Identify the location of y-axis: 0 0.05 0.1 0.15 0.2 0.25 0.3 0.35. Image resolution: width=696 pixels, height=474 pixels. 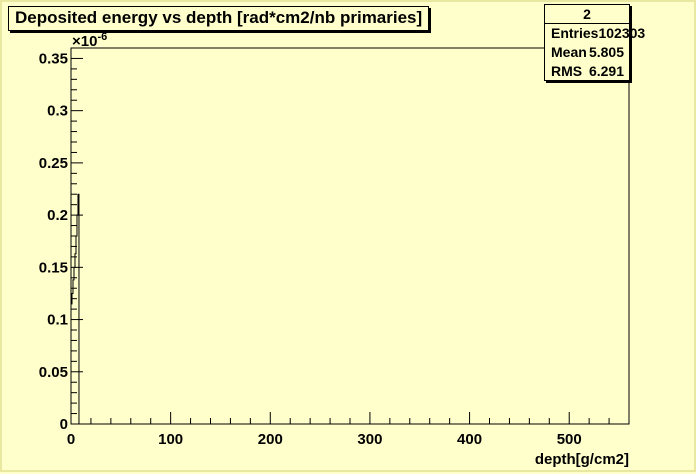
(61, 240).